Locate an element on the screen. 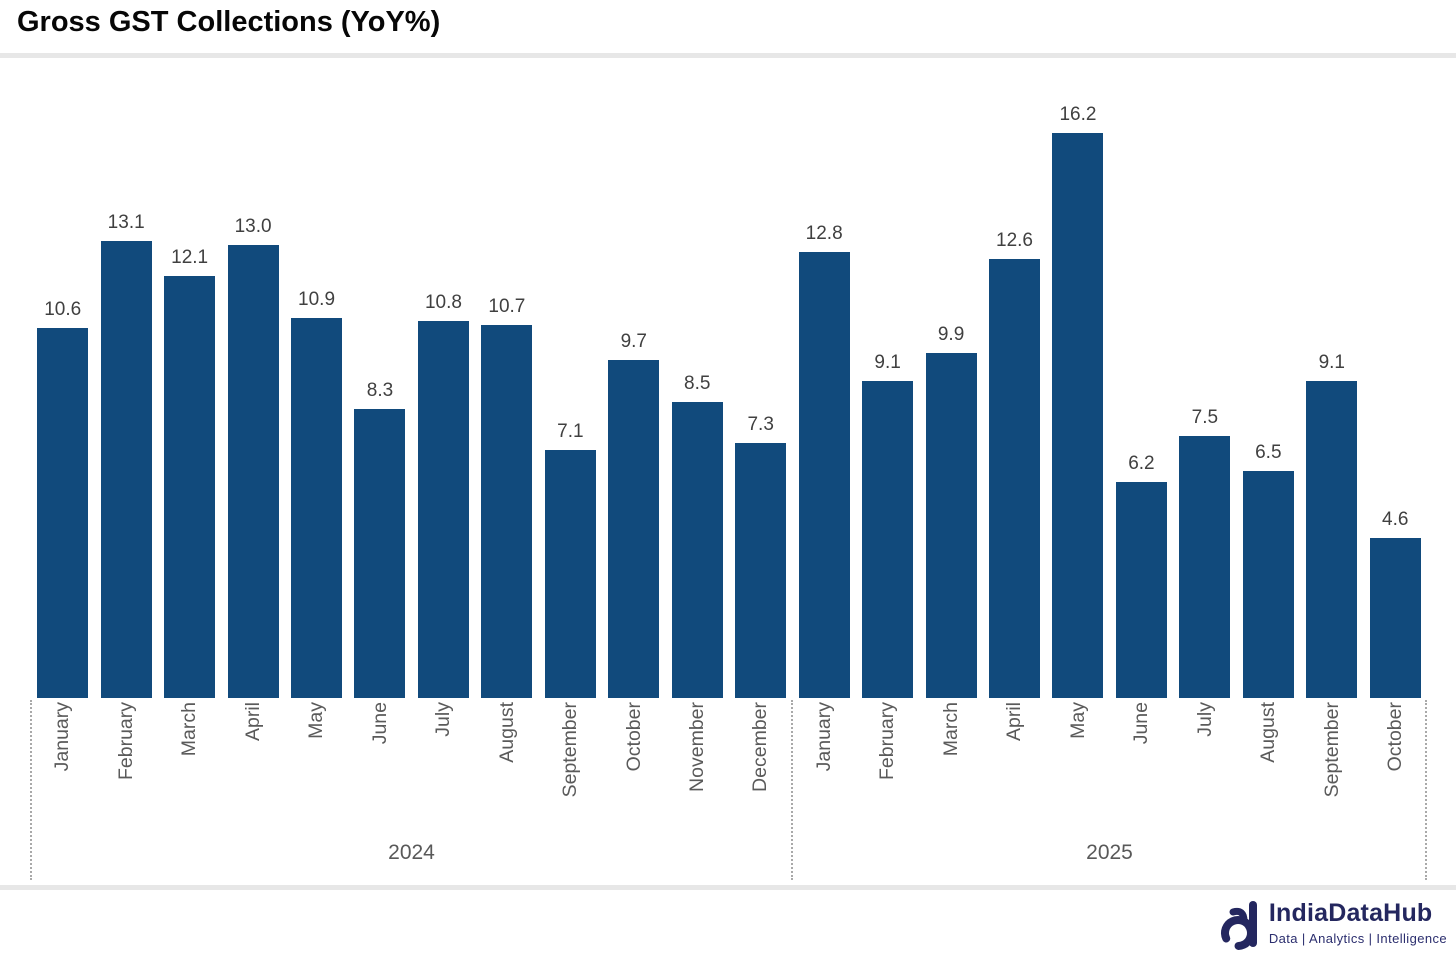 The width and height of the screenshot is (1456, 963). axis-separator-years is located at coordinates (792, 790).